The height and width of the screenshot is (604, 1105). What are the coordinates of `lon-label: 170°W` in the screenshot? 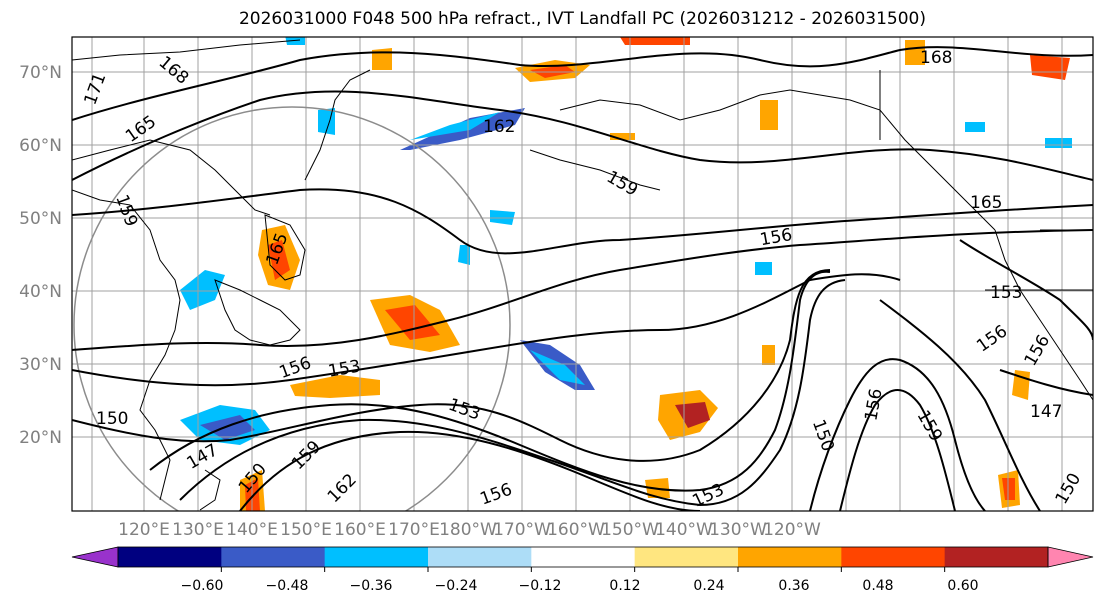 It's located at (522, 530).